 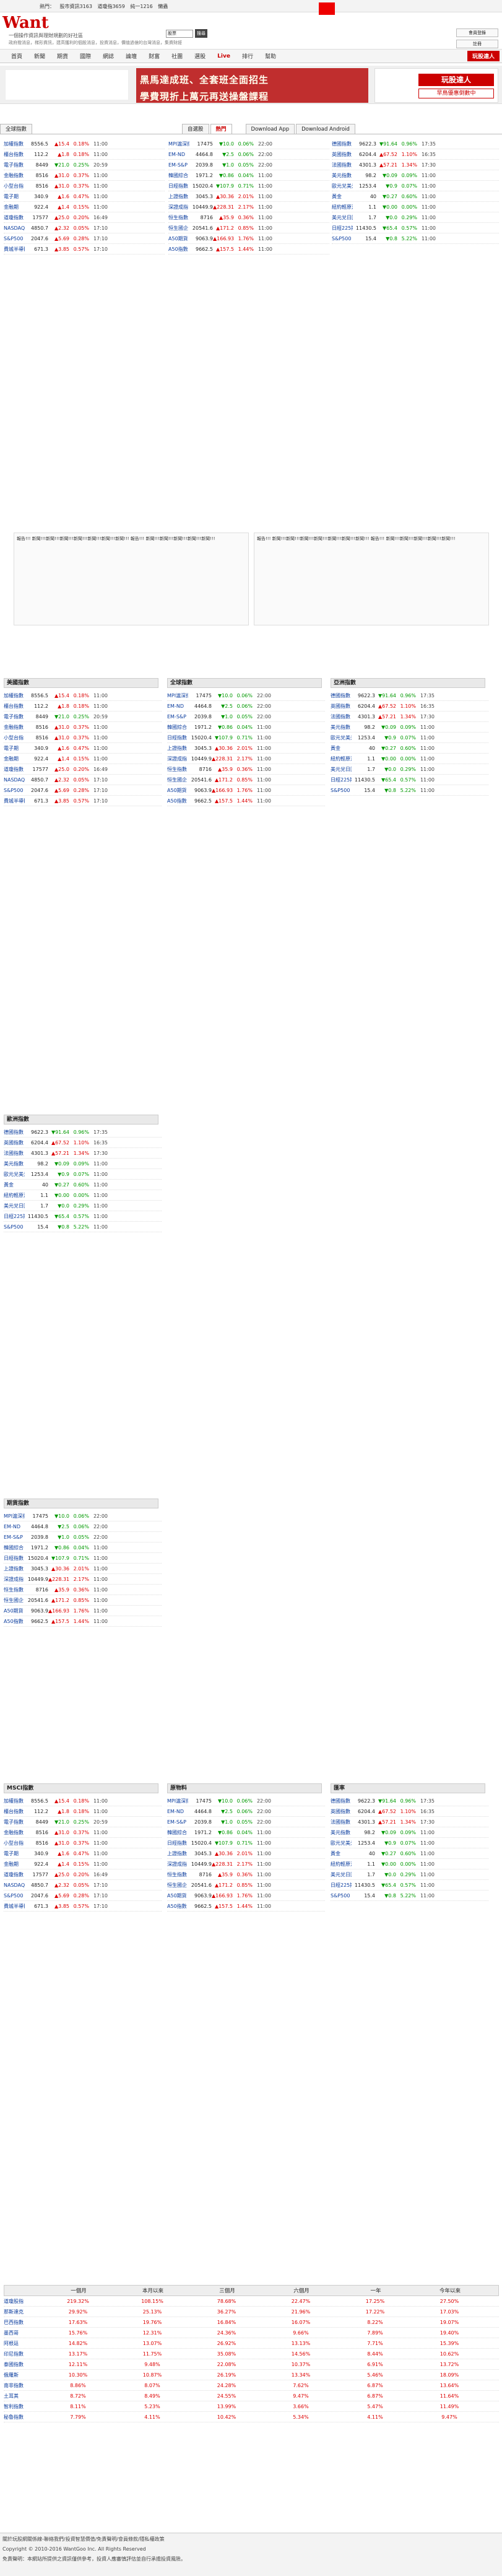 What do you see at coordinates (251, 2312) in the screenshot?
I see `performance-row: 那斯達克 29.92% 25.13% 36.27% 21.96% 17.22% 17.03%` at bounding box center [251, 2312].